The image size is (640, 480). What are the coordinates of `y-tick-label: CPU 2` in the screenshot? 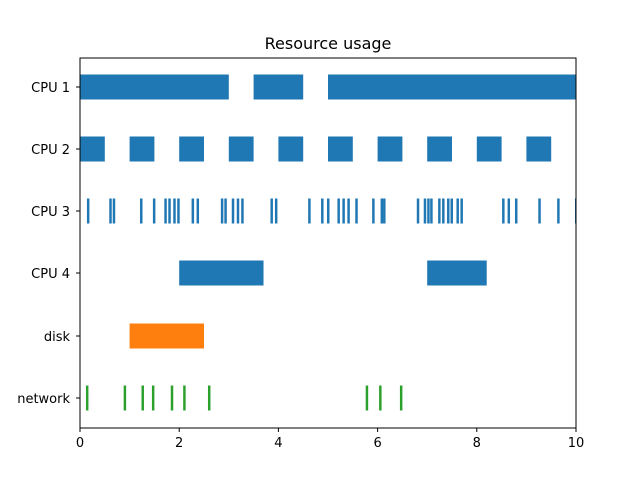 It's located at (50, 150).